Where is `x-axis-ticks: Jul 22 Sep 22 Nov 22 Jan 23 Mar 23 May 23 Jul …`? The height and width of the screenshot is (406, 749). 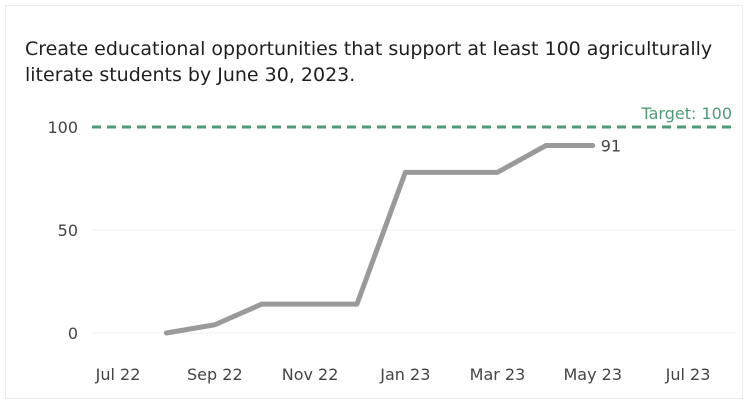 x-axis-ticks: Jul 22 Sep 22 Nov 22 Jan 23 Mar 23 May 23 Jul … is located at coordinates (403, 374).